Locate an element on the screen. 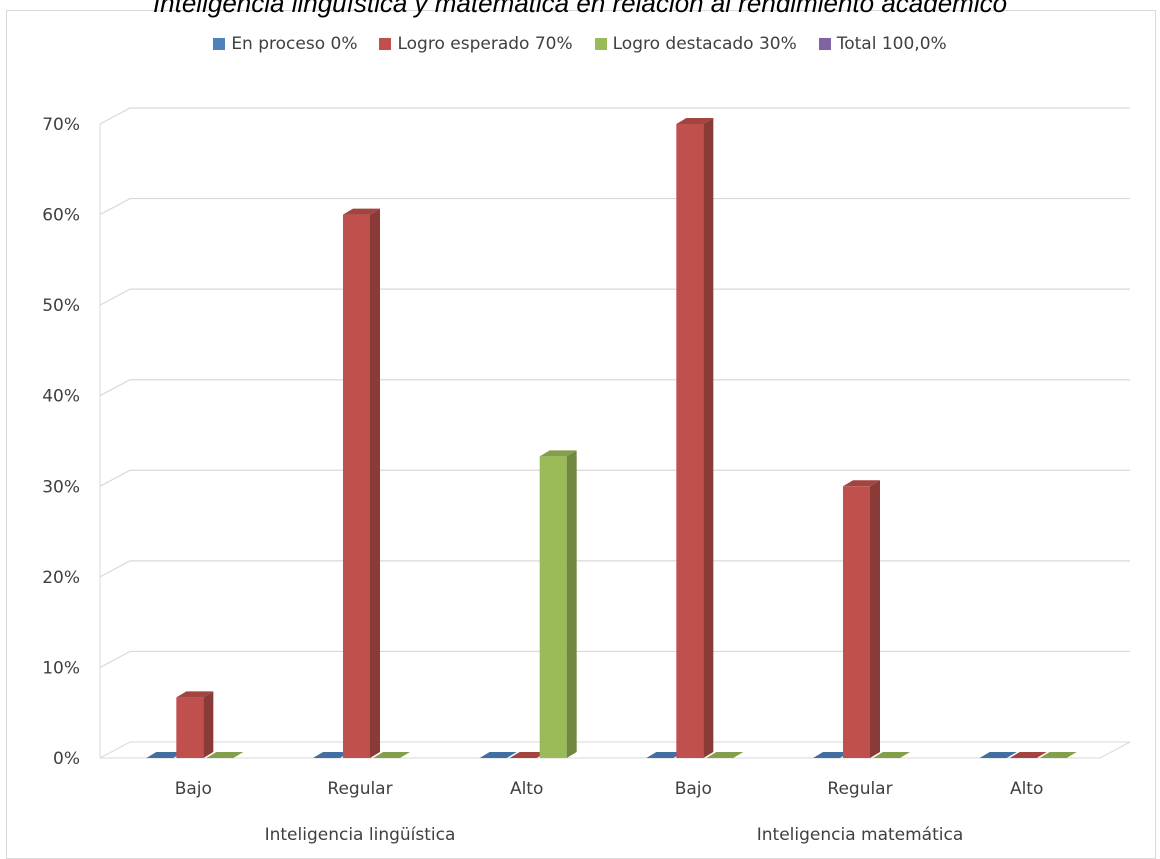 The height and width of the screenshot is (859, 1160). y-tick-label: 30% is located at coordinates (61, 487).